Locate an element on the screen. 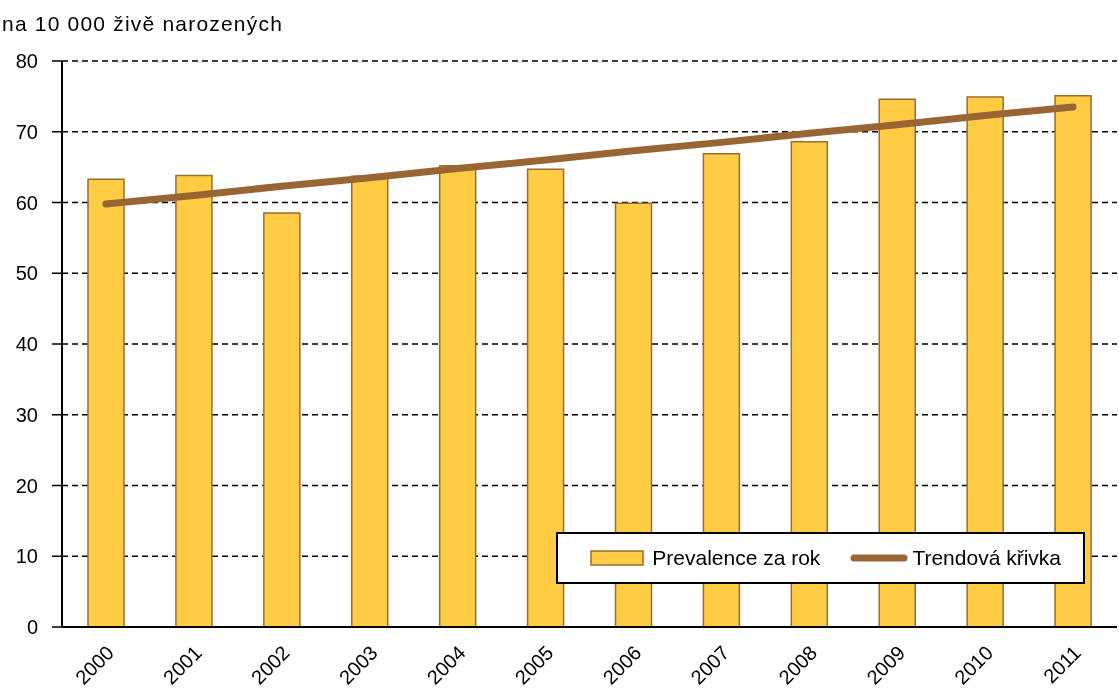 This screenshot has height=695, width=1119. y-tick-label: 60 is located at coordinates (26, 202).